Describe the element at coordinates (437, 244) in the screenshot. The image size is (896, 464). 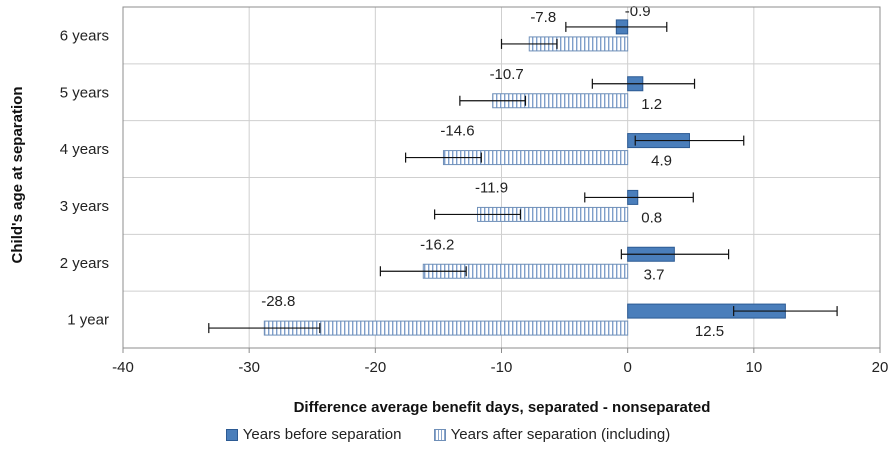
I see `data-label: -16.2` at that location.